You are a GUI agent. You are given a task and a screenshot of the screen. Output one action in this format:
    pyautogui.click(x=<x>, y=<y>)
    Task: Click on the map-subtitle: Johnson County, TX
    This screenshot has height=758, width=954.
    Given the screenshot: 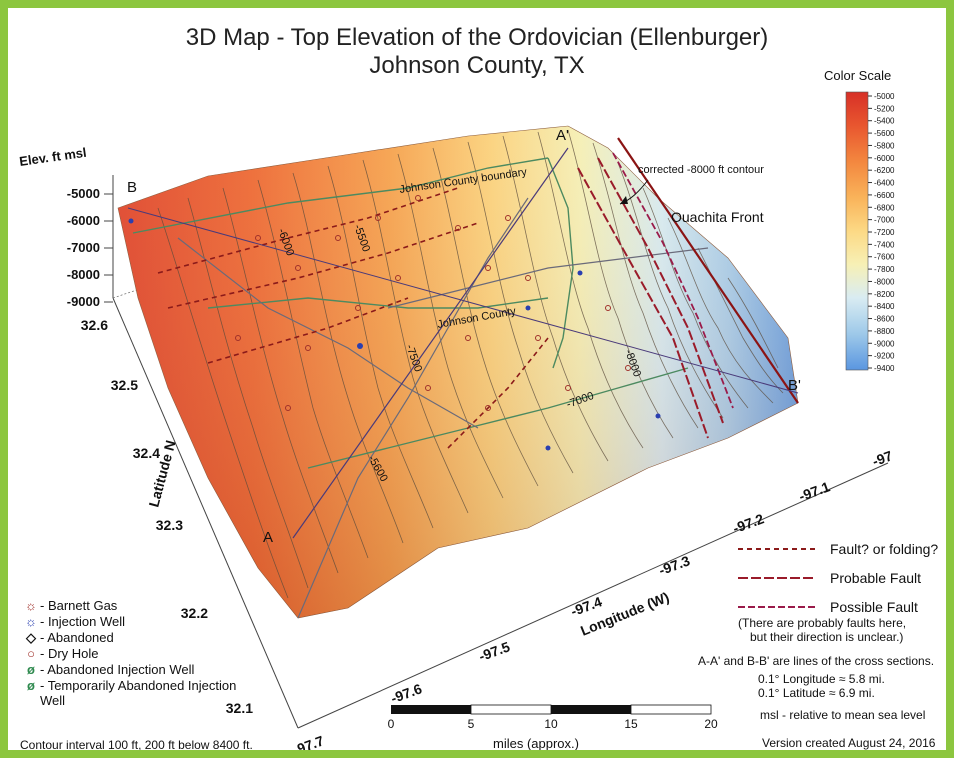 What is the action you would take?
    pyautogui.click(x=477, y=65)
    